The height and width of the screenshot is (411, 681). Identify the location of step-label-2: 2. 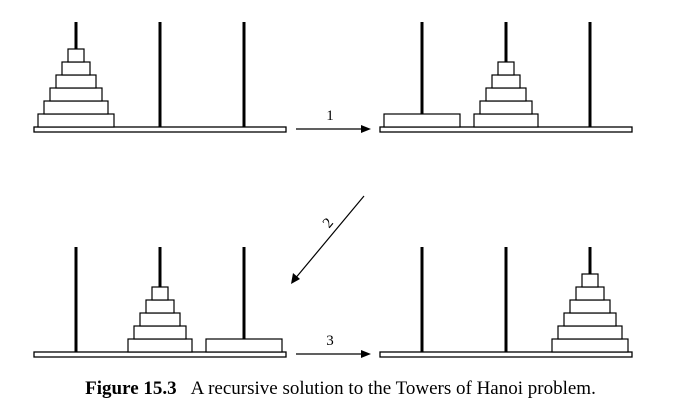
(328, 223).